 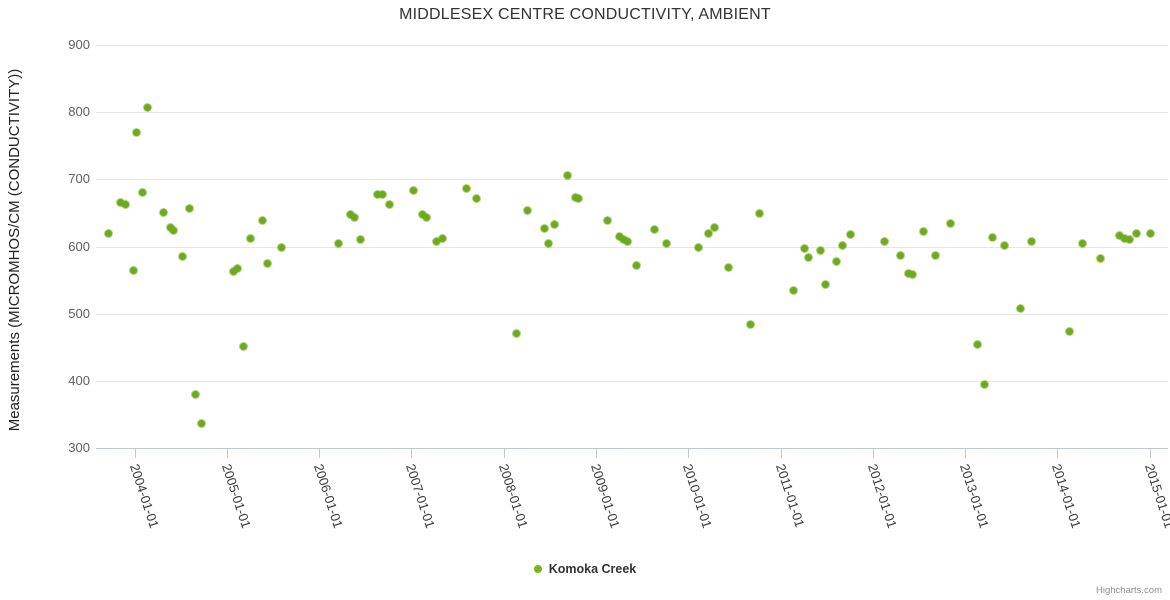 What do you see at coordinates (79, 44) in the screenshot?
I see `y-tick-label: 900` at bounding box center [79, 44].